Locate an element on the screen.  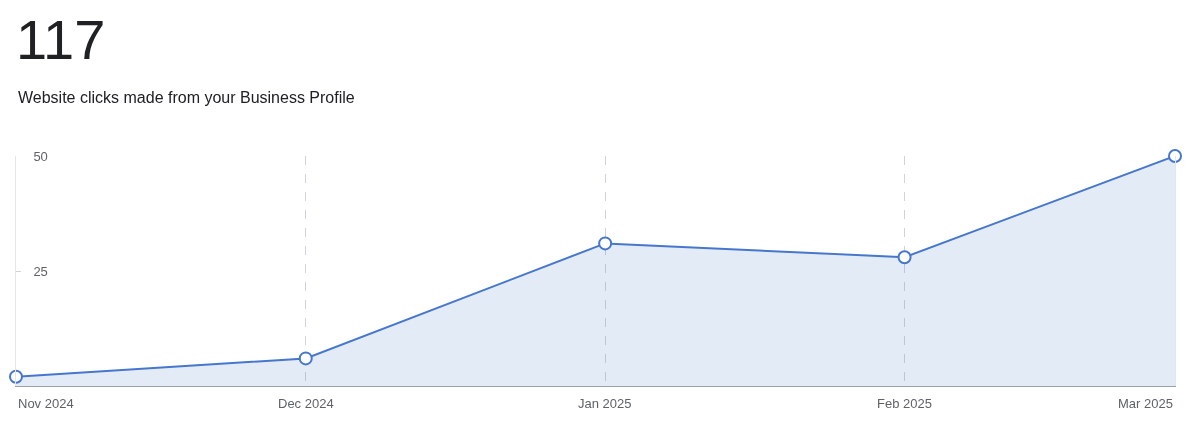
x-tick-label: Dec 2024 is located at coordinates (306, 403).